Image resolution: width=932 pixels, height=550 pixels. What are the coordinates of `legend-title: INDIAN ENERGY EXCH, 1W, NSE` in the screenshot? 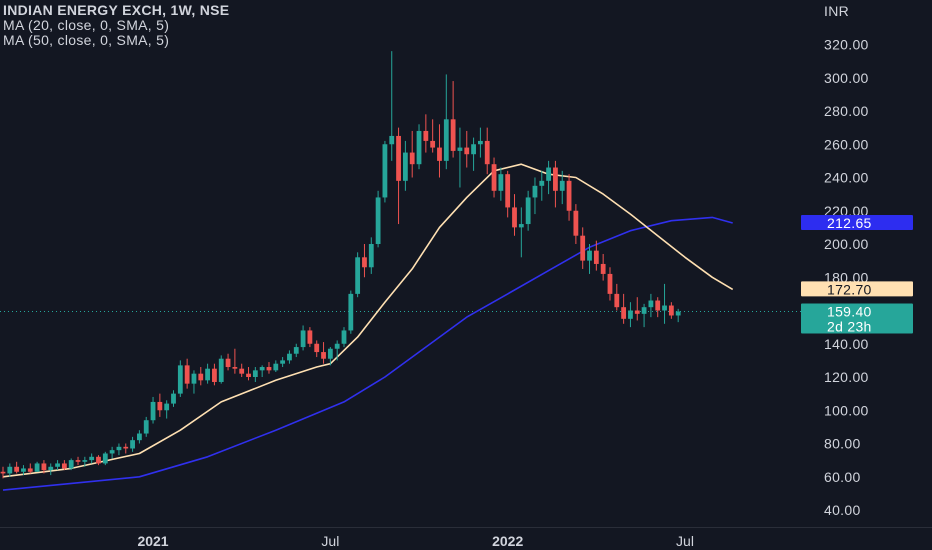 It's located at (116, 10).